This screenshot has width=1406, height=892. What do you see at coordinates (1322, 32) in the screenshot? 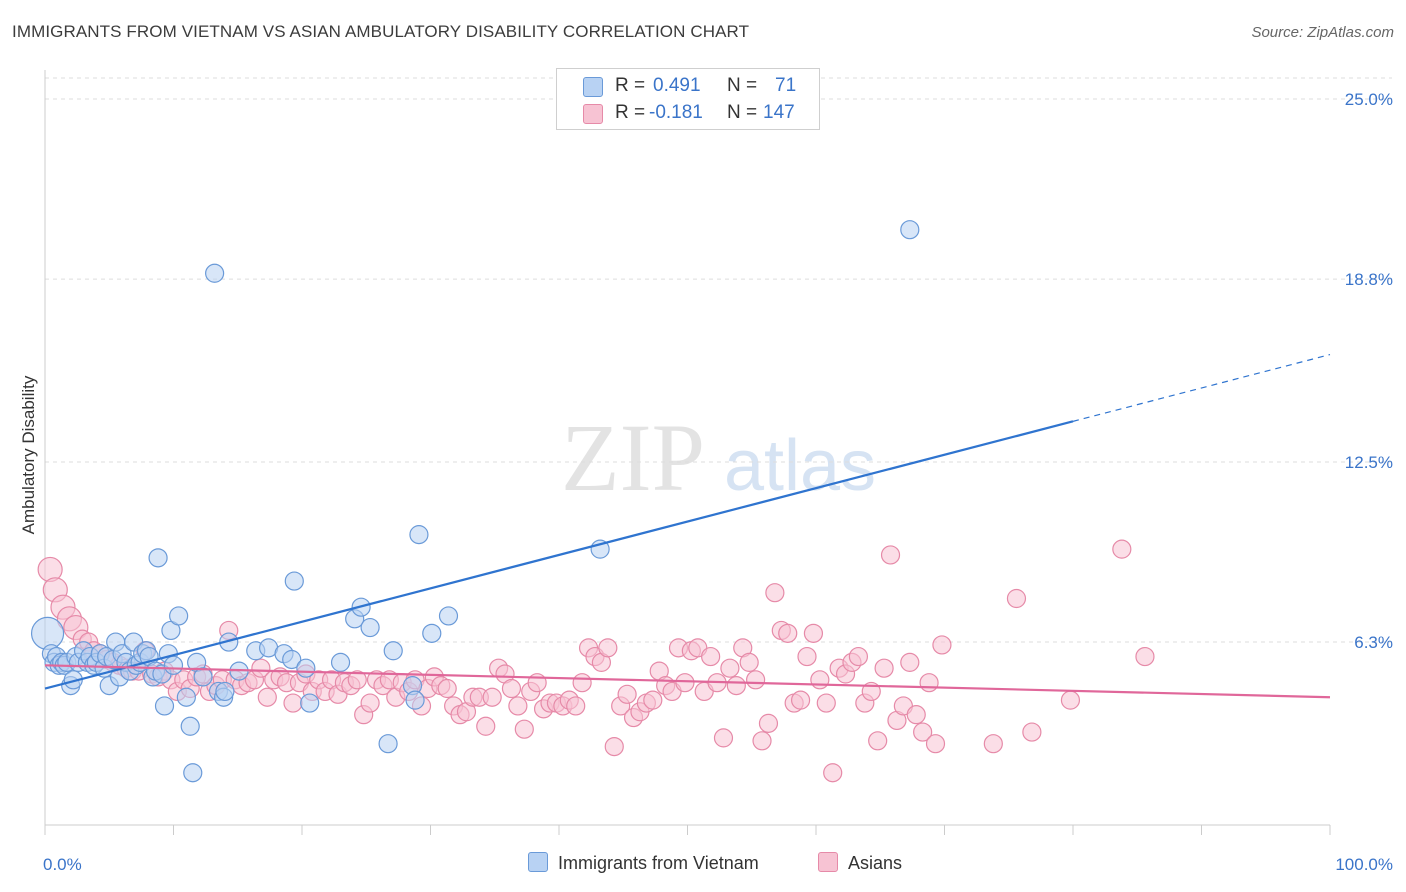
I see `source-label: Source: ZipAtlas.com` at bounding box center [1322, 32].